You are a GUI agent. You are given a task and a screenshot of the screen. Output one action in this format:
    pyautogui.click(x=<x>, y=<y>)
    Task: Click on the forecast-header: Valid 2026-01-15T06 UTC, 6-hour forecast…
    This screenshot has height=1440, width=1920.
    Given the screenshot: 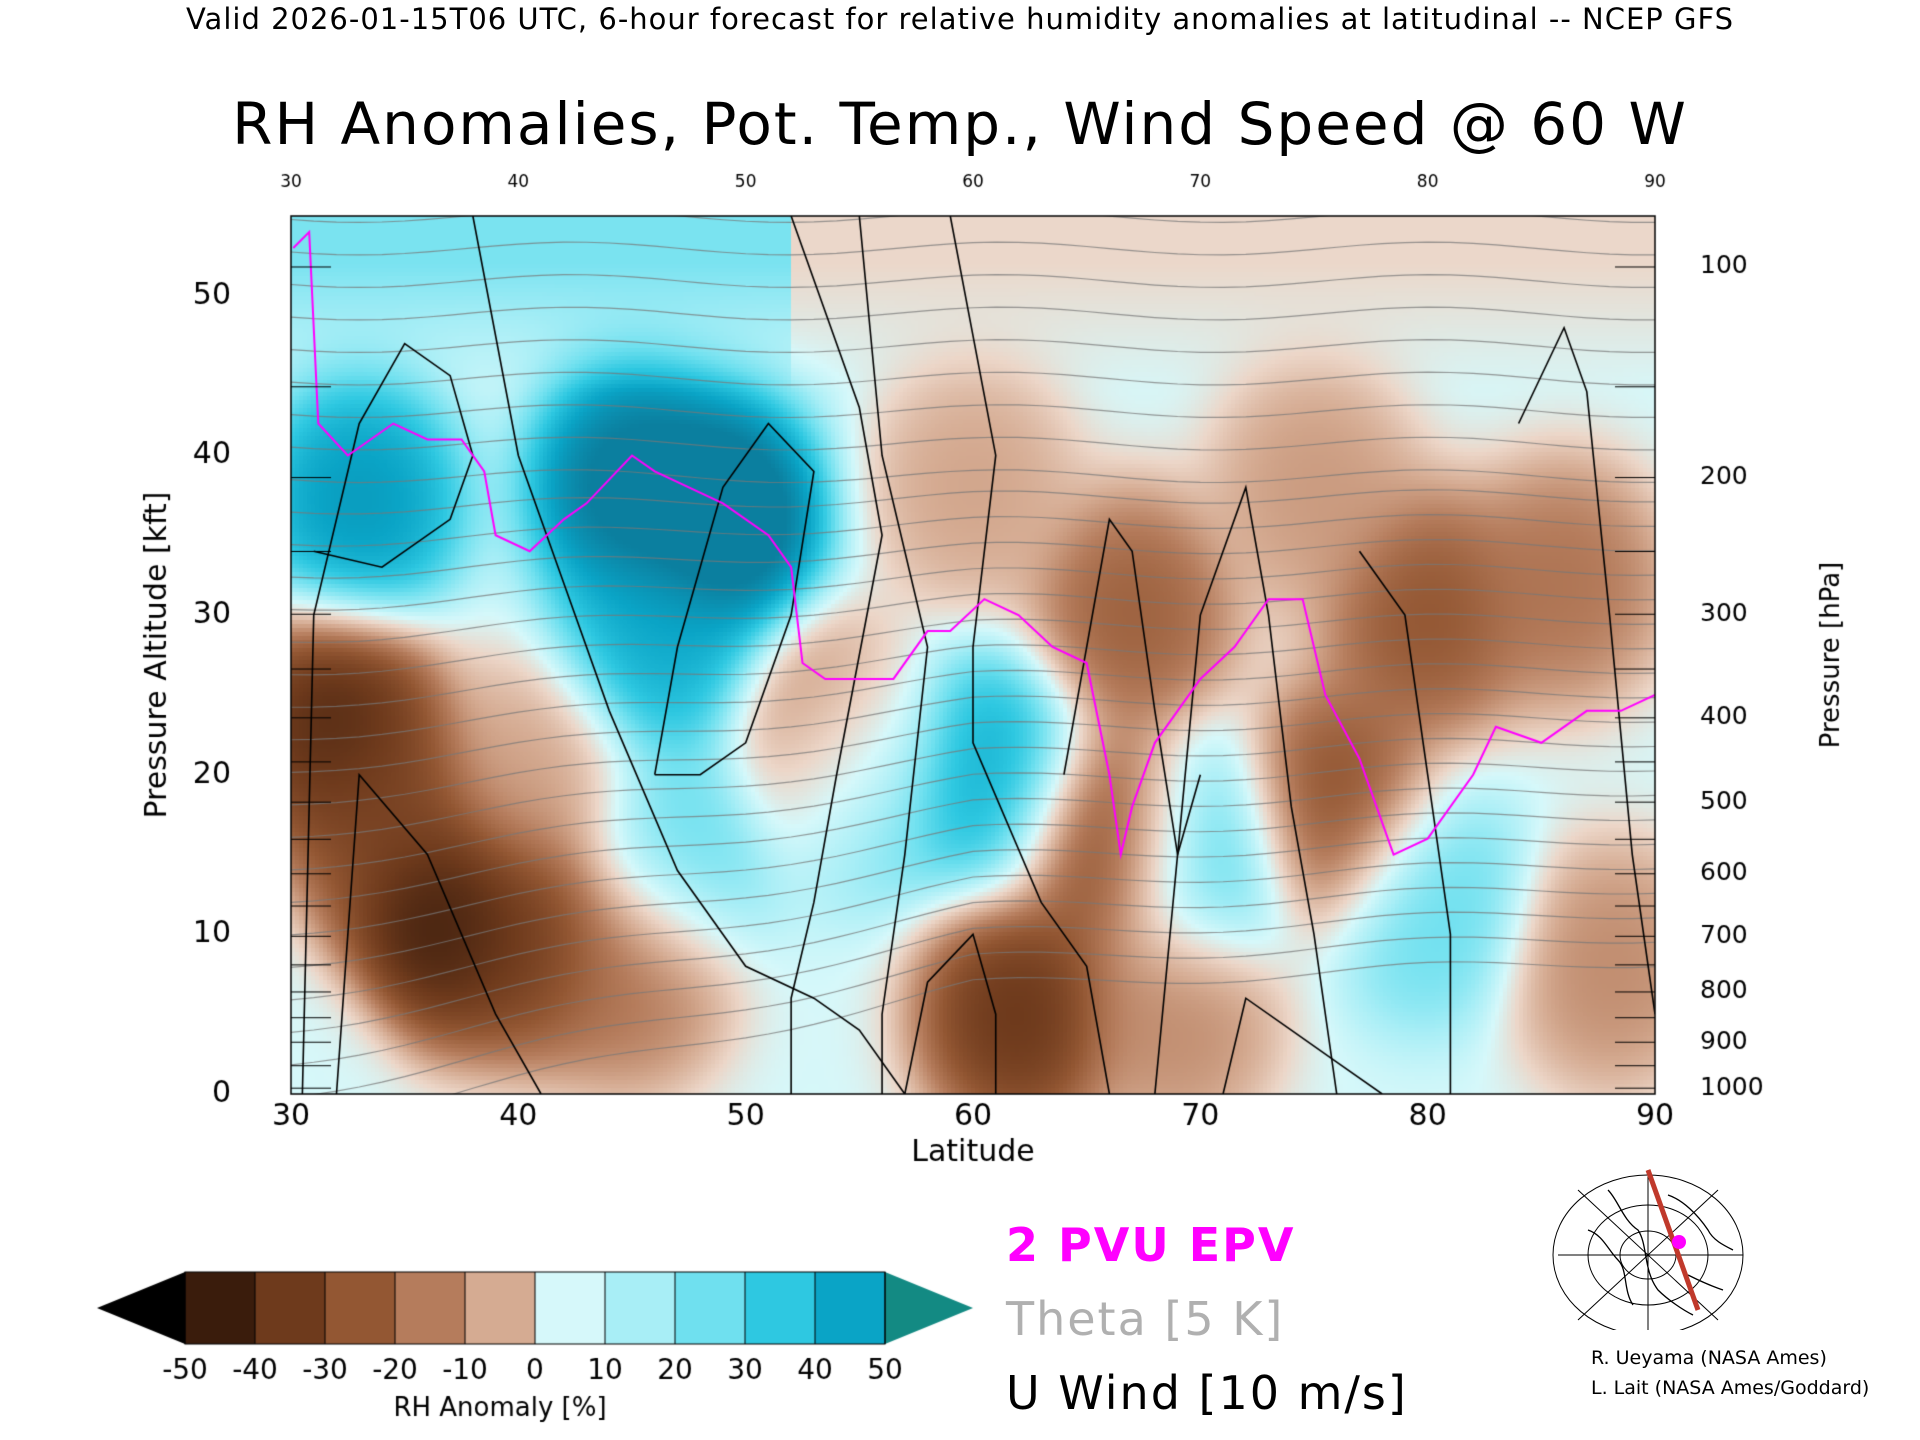 What is the action you would take?
    pyautogui.click(x=960, y=19)
    